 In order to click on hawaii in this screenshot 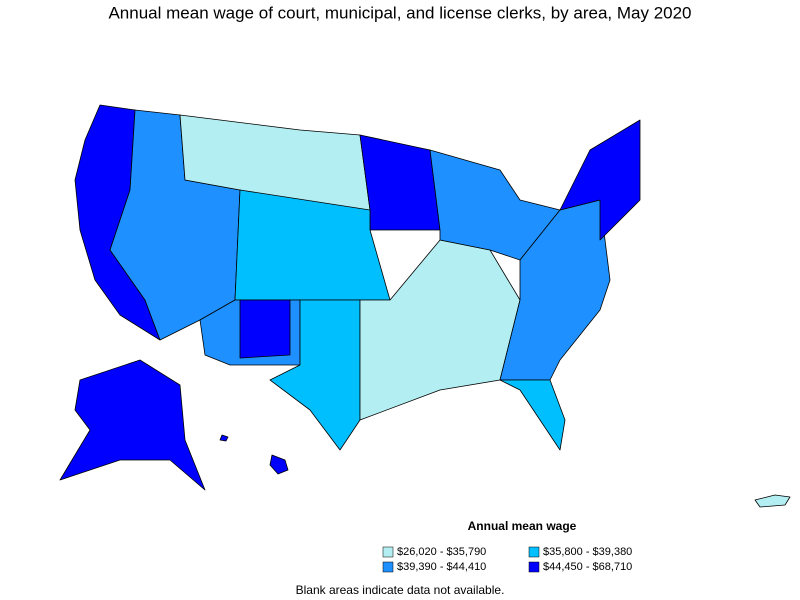, I will do `click(279, 464)`.